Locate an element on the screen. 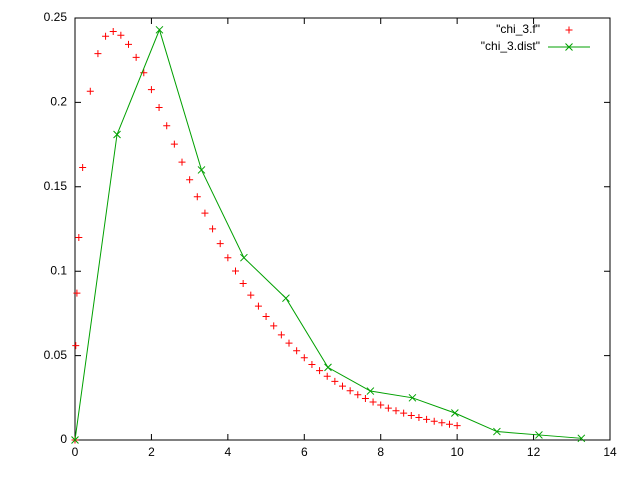  y-tick-label: 0 is located at coordinates (63, 439).